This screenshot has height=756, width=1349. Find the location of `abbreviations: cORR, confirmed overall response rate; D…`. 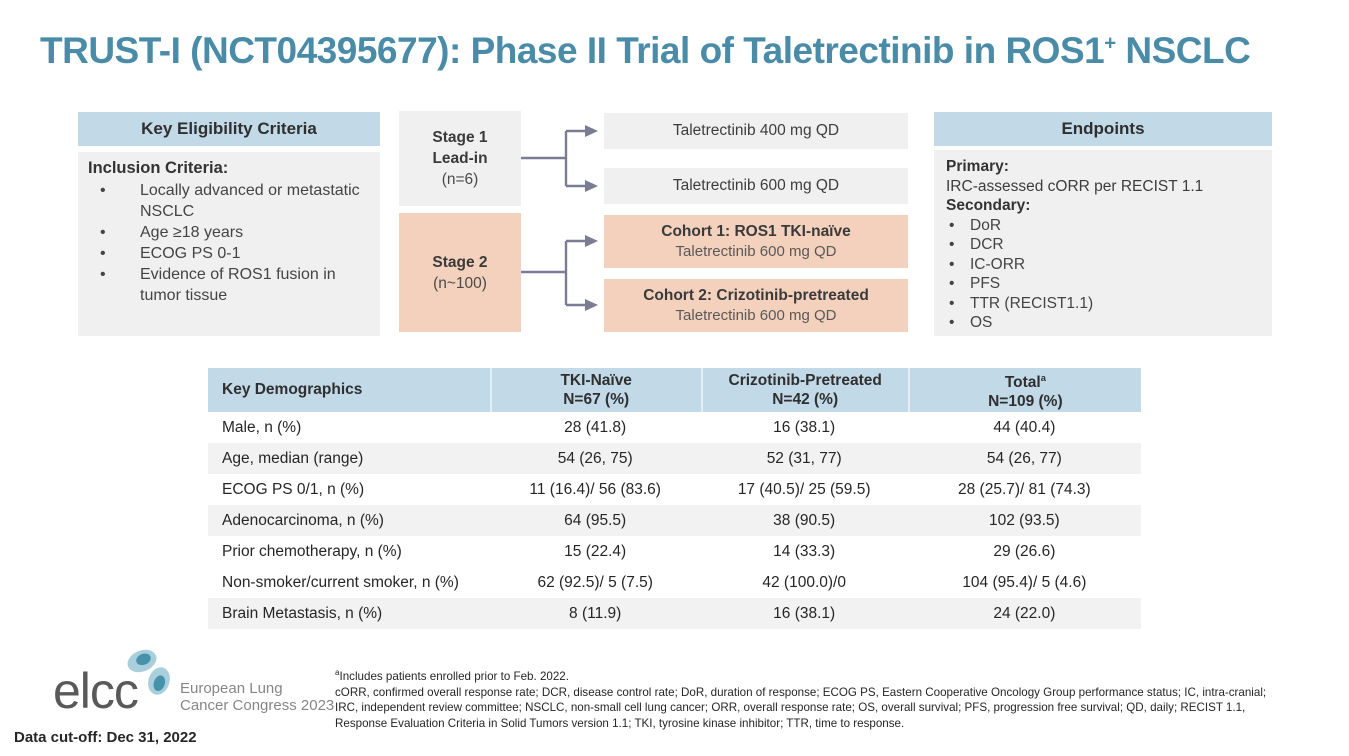

abbreviations: cORR, confirmed overall response rate; D… is located at coordinates (840, 708).